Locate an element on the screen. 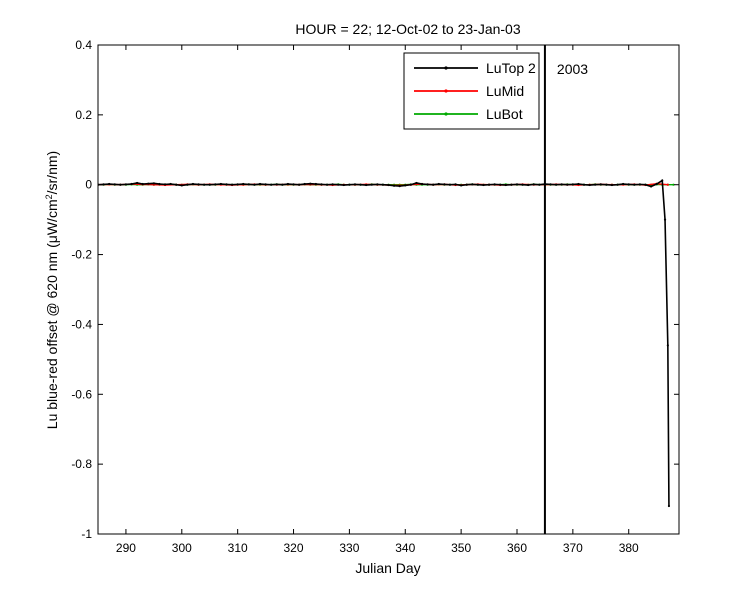  x-tick-label: 380 is located at coordinates (629, 548).